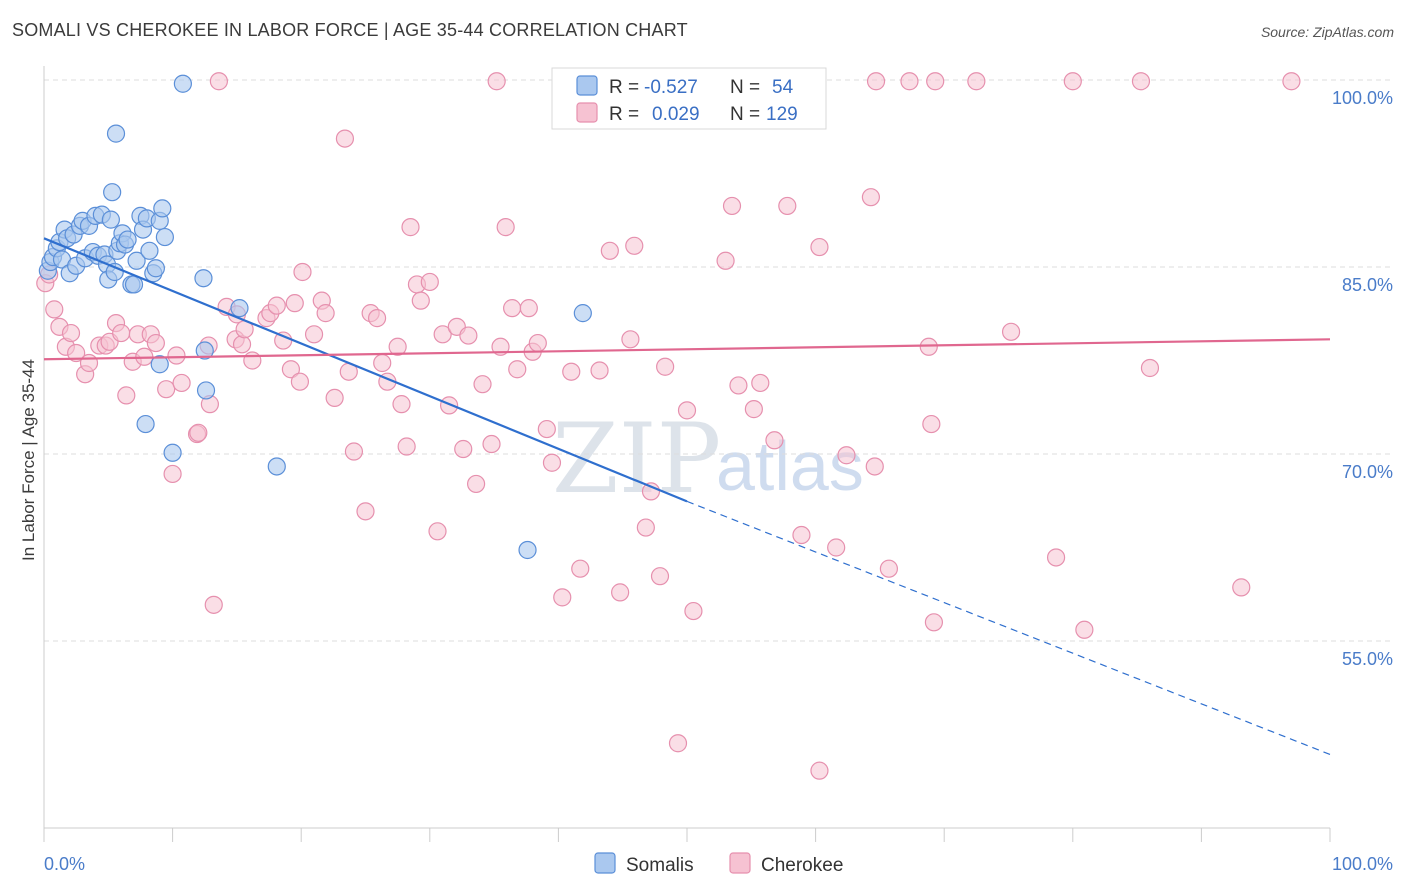 Image resolution: width=1406 pixels, height=892 pixels. I want to click on somalis-r-value: -0.527, so click(671, 87).